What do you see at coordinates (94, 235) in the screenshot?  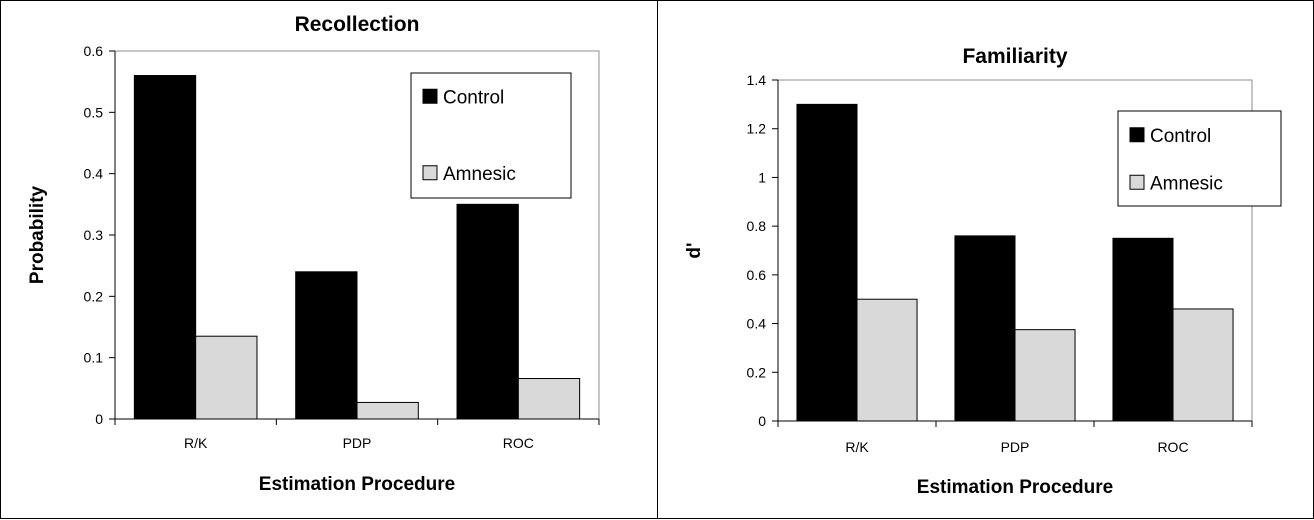 I see `y-tick-label: 0.3` at bounding box center [94, 235].